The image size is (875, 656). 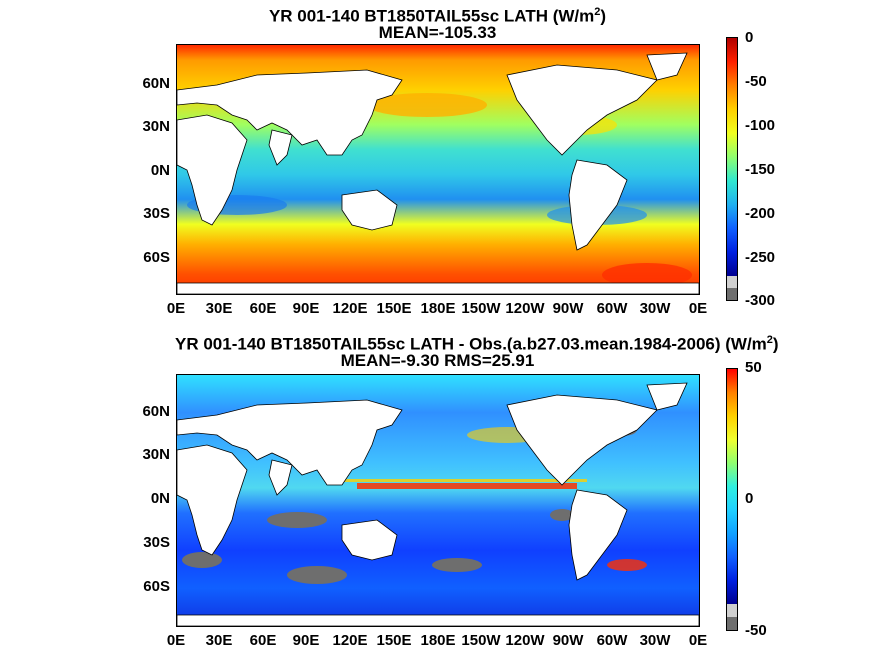 What do you see at coordinates (760, 213) in the screenshot?
I see `panel-1-cbar-tick-m200: -200` at bounding box center [760, 213].